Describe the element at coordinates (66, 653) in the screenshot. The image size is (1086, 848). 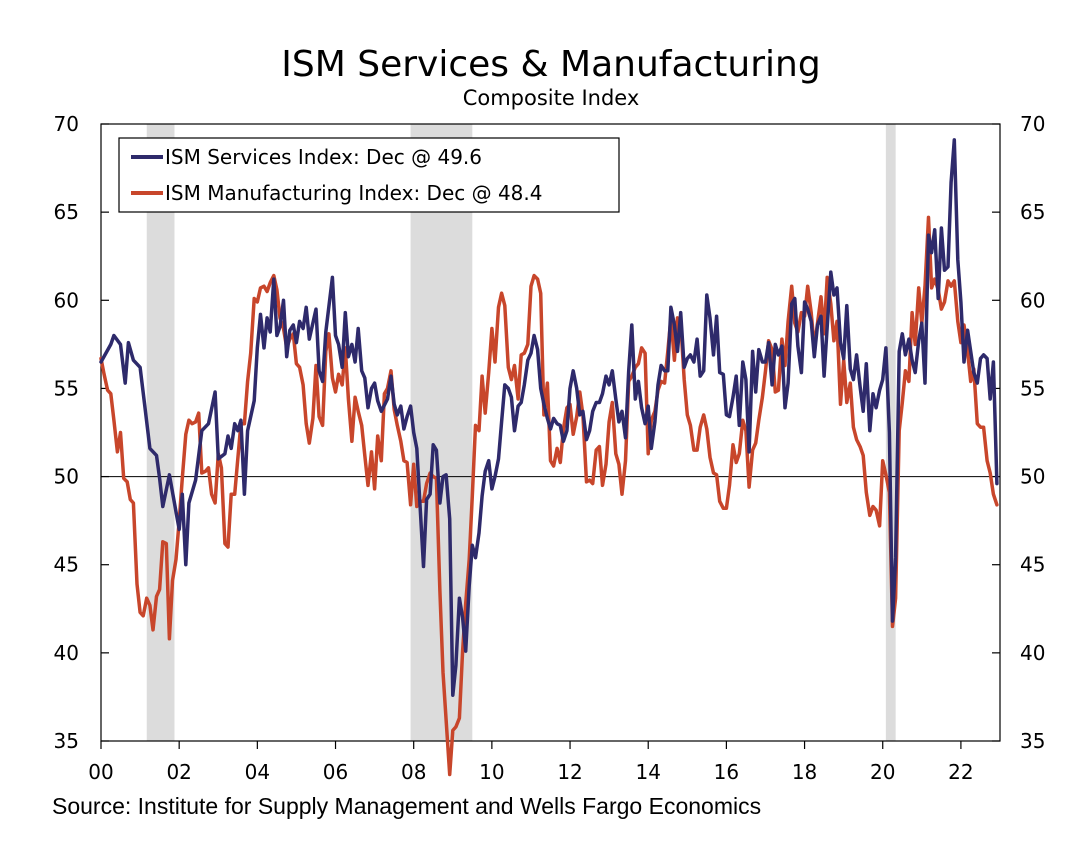
I see `y-tick-label-left-40: 40` at that location.